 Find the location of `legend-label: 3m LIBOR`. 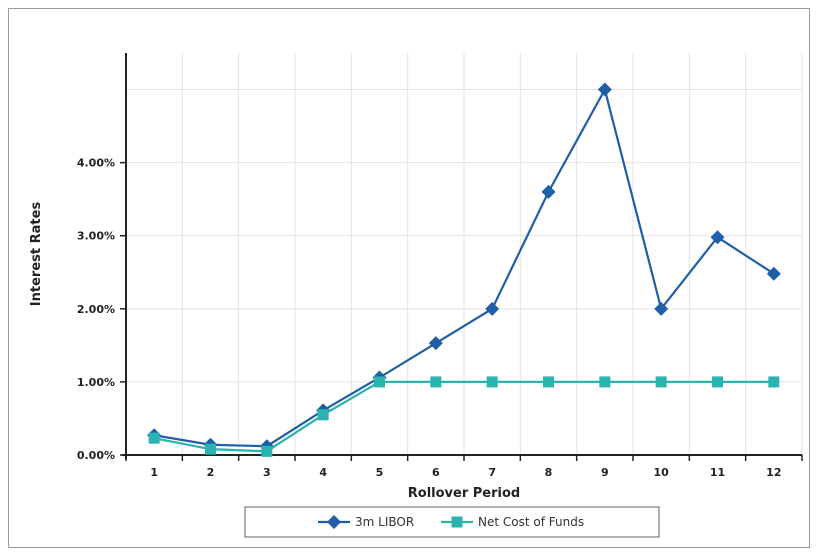

legend-label: 3m LIBOR is located at coordinates (384, 522).